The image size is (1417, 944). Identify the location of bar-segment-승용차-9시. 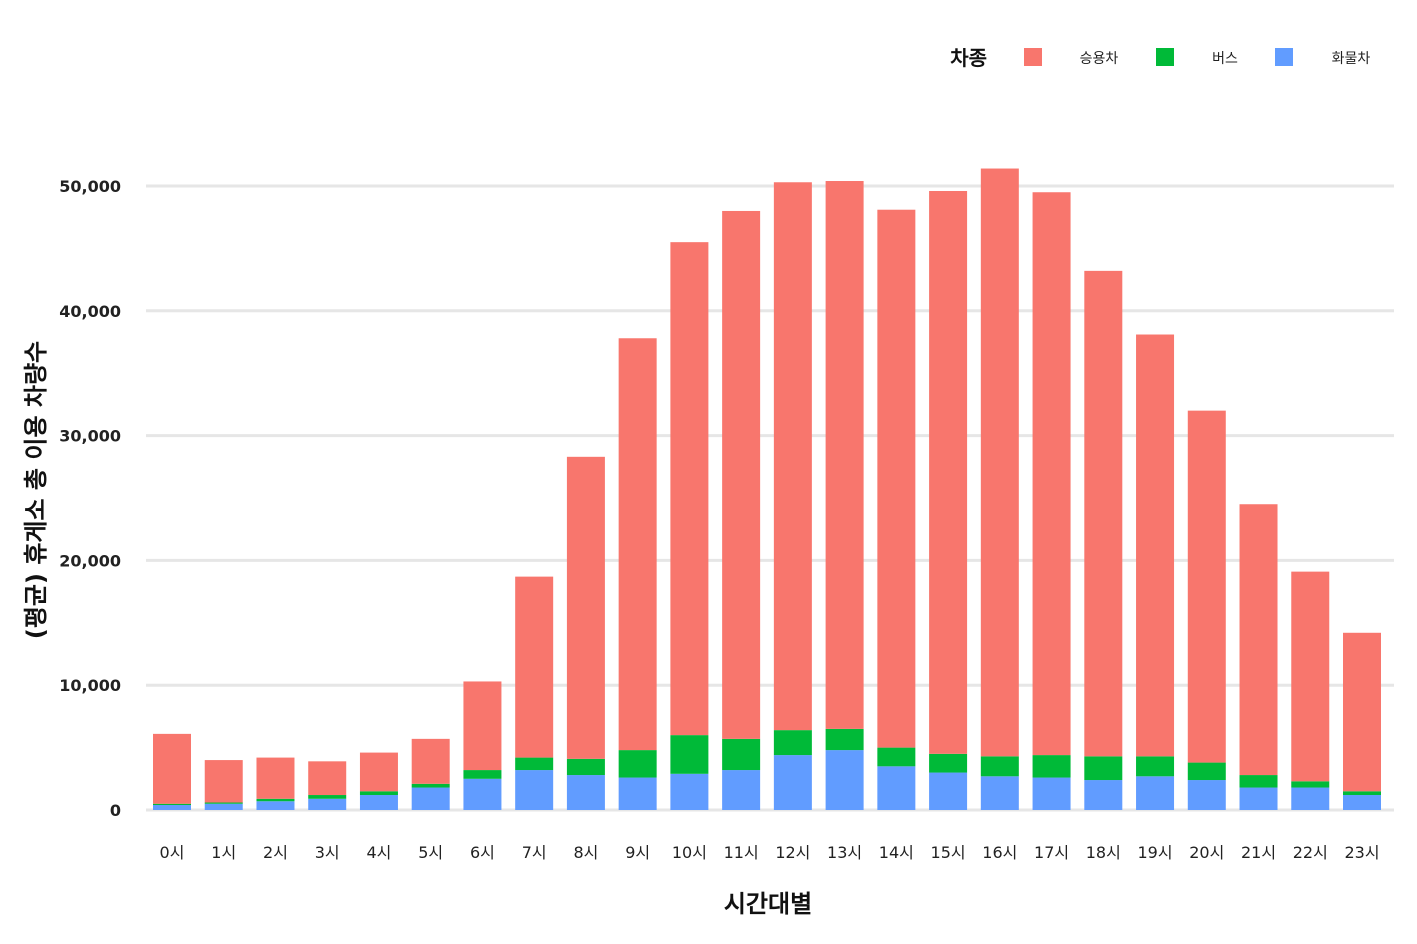
(637, 544).